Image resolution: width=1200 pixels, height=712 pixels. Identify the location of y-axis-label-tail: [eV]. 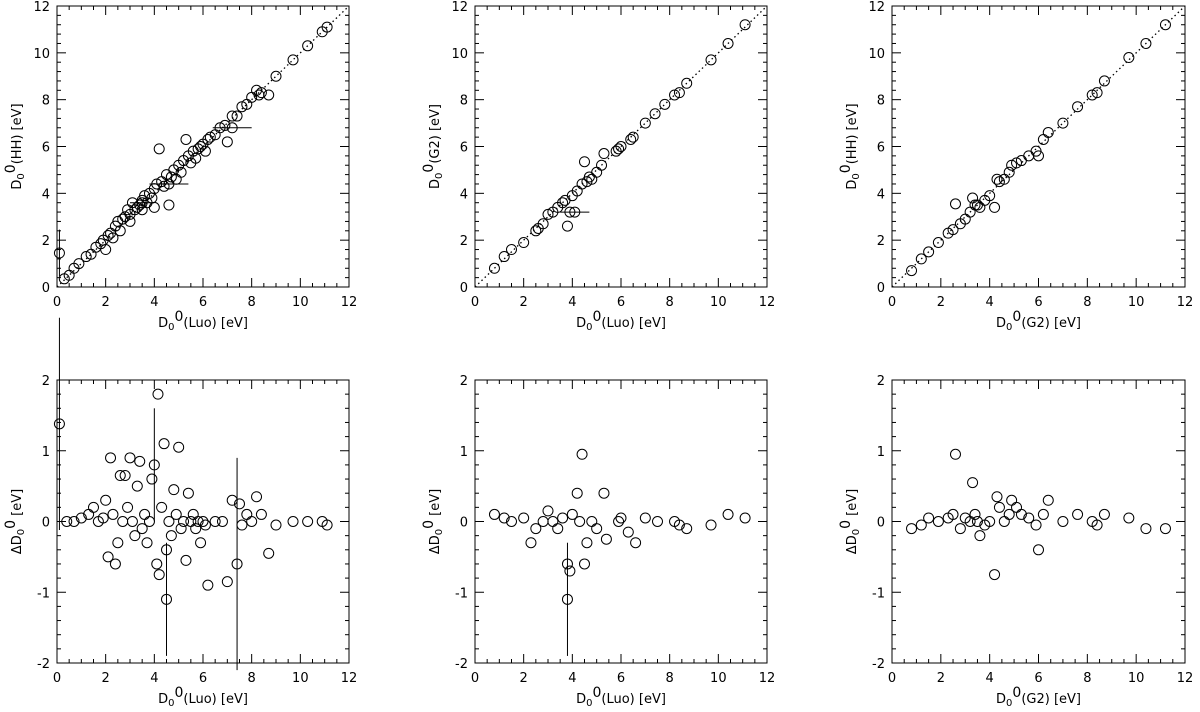
(435, 504).